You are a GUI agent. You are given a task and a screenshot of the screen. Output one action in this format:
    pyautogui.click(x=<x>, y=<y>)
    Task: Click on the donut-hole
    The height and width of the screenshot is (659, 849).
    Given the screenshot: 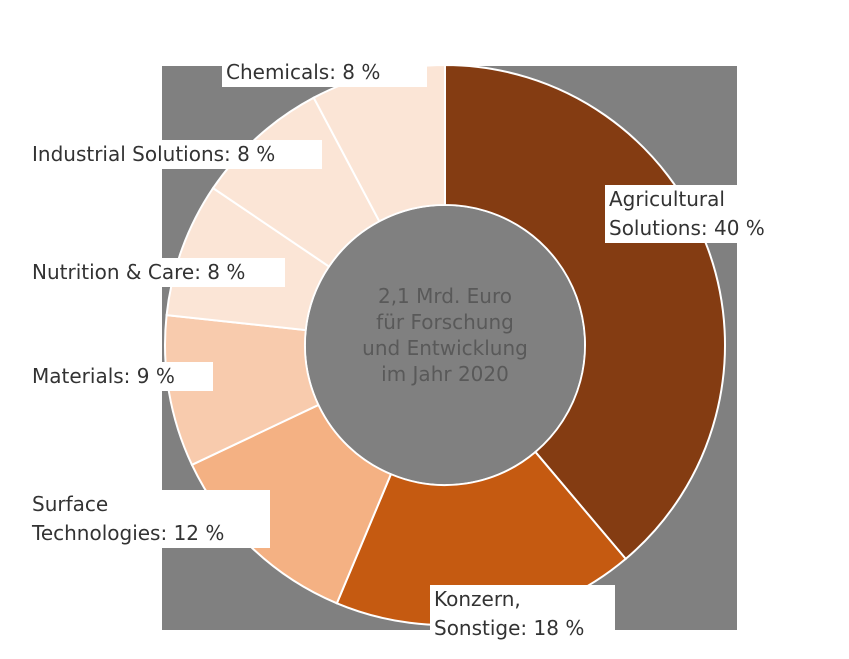 What is the action you would take?
    pyautogui.click(x=445, y=345)
    